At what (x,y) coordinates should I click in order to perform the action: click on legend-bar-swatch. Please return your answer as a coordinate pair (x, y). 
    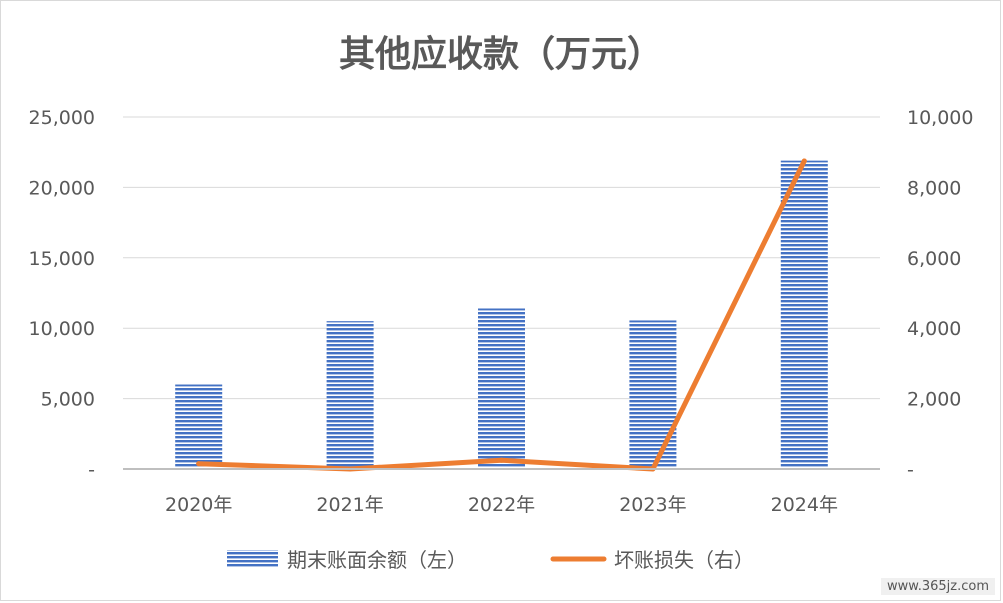
    Looking at the image, I should click on (252, 559).